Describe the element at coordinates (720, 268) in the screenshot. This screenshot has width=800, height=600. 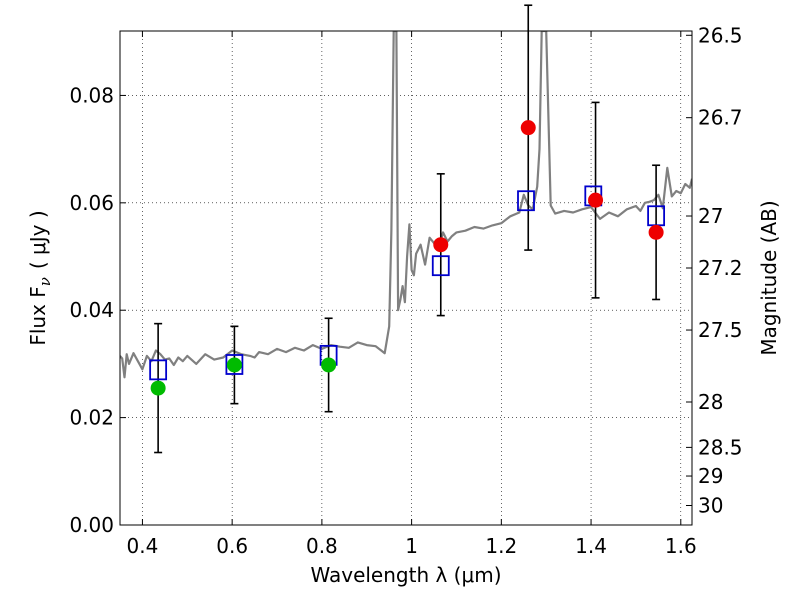
I see `y2-tick-label: 27.2` at that location.